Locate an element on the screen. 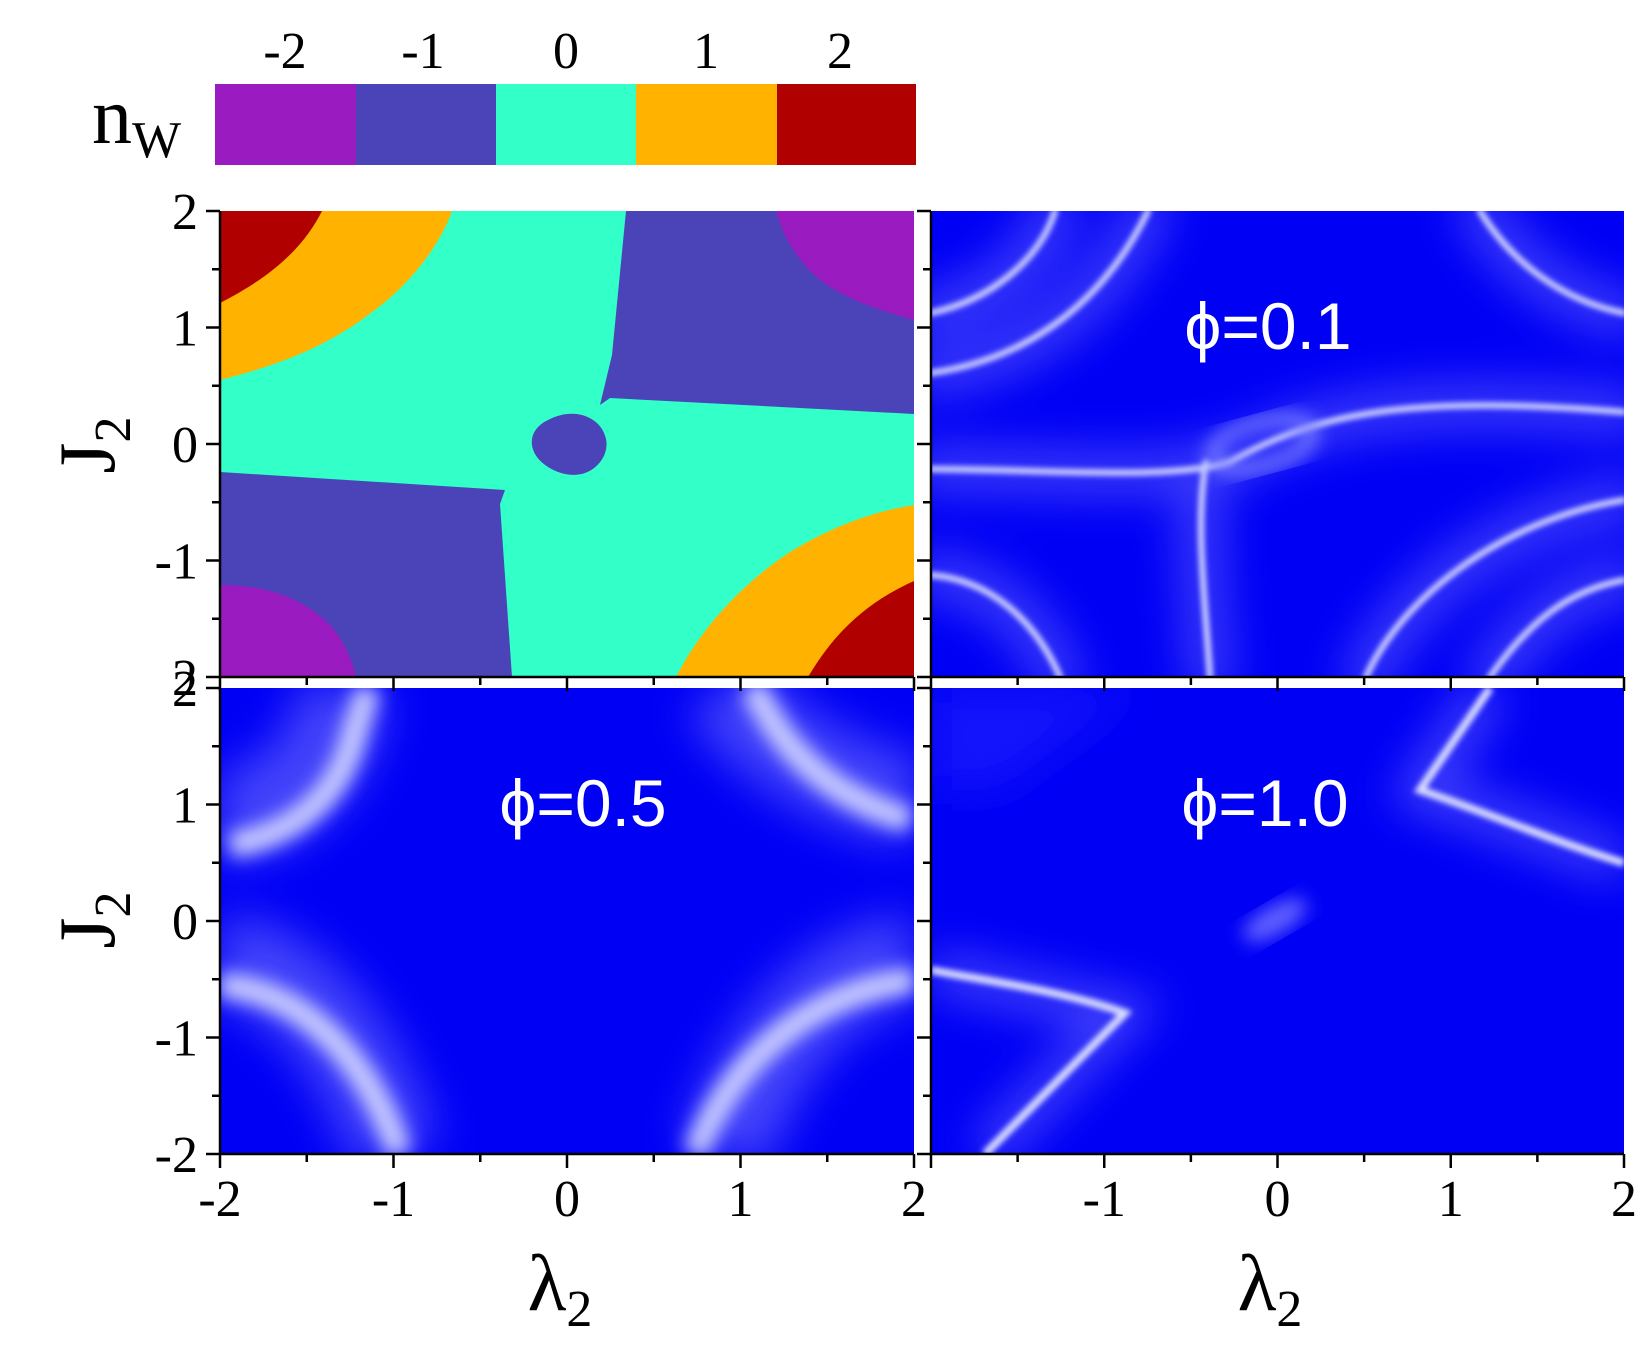 The width and height of the screenshot is (1651, 1371). y-tick-label-winding-map: 0 is located at coordinates (185, 445).